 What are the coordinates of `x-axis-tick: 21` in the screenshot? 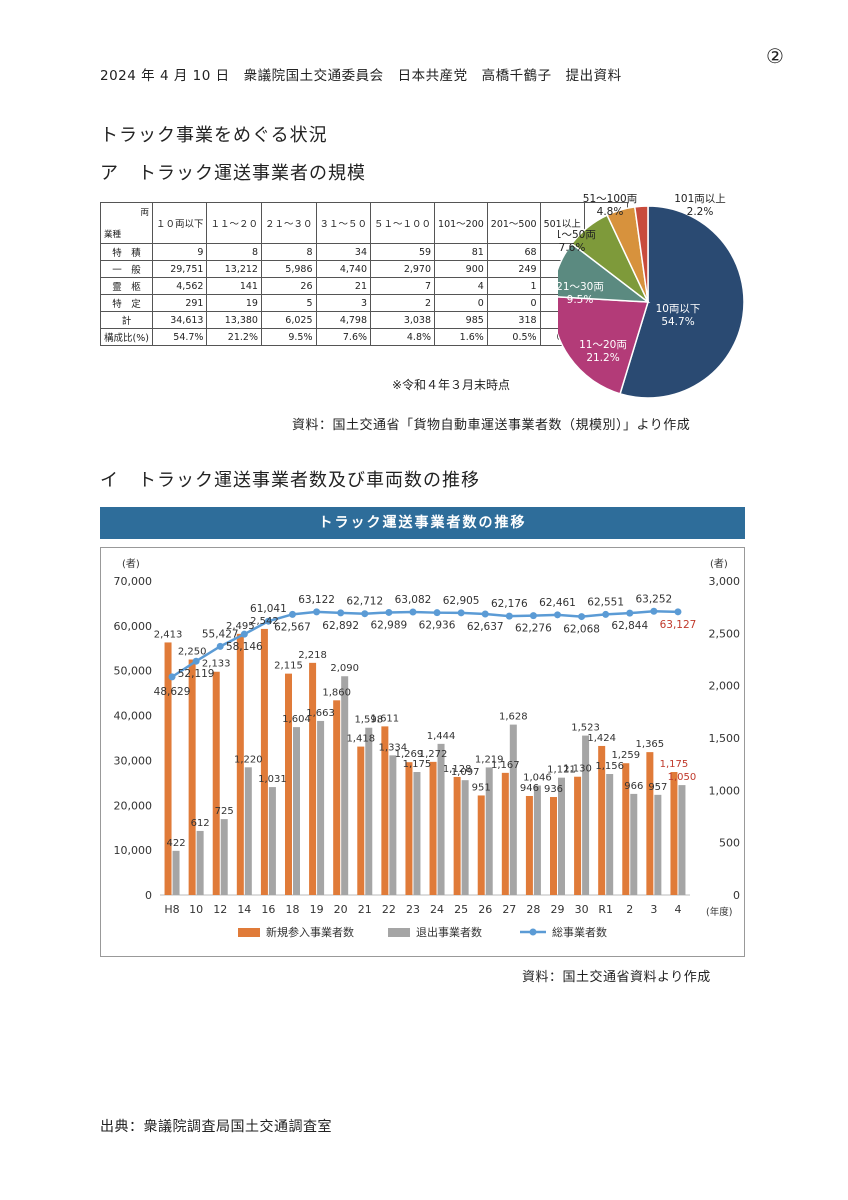 It's located at (365, 909).